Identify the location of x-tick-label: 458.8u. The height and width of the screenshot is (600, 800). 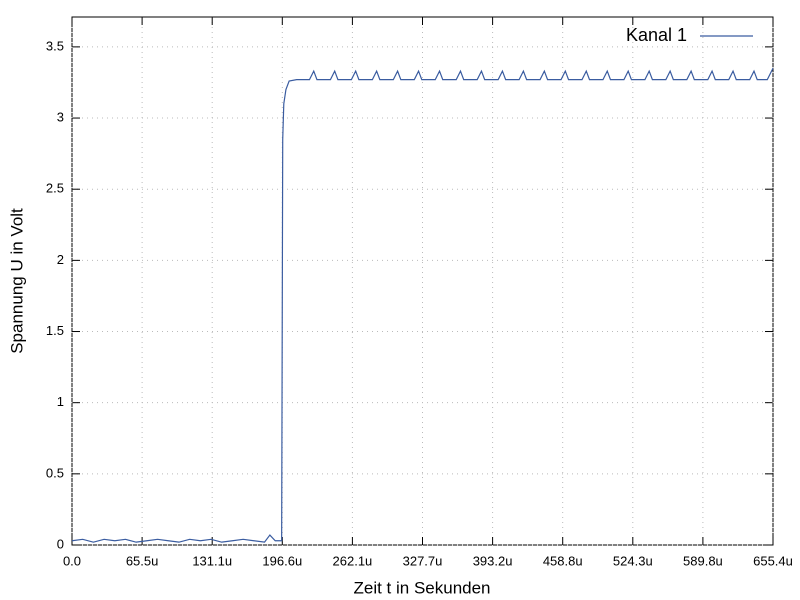
(563, 560).